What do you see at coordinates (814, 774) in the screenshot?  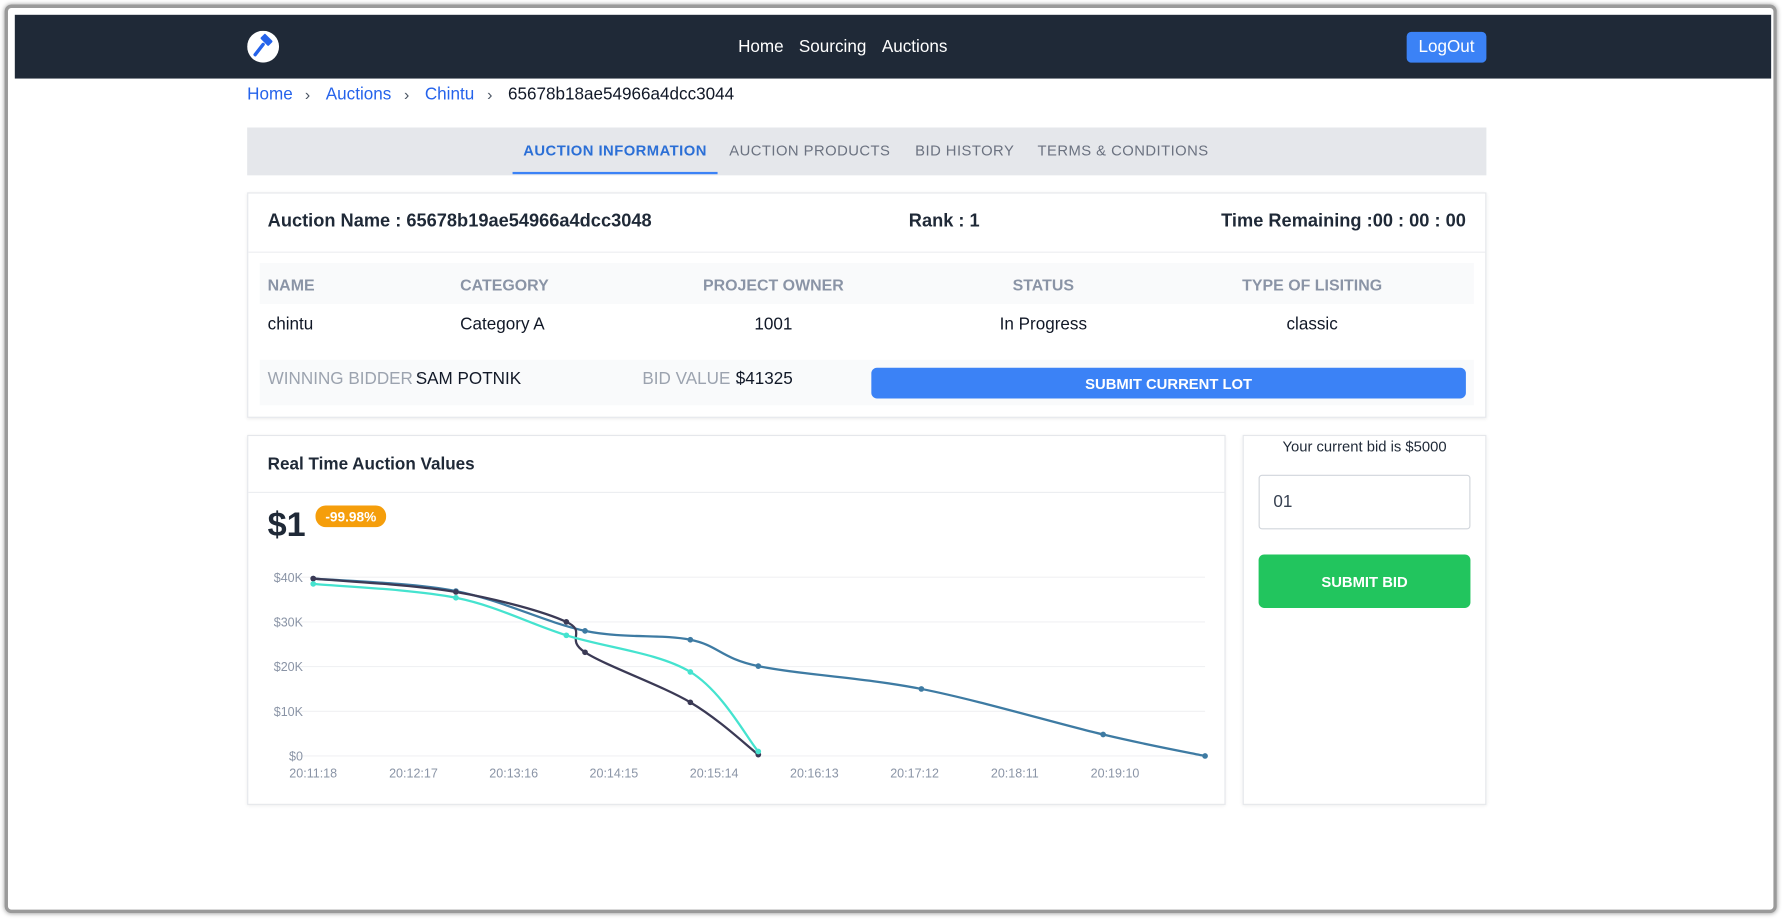 I see `x-tick-label: 20:16:13` at bounding box center [814, 774].